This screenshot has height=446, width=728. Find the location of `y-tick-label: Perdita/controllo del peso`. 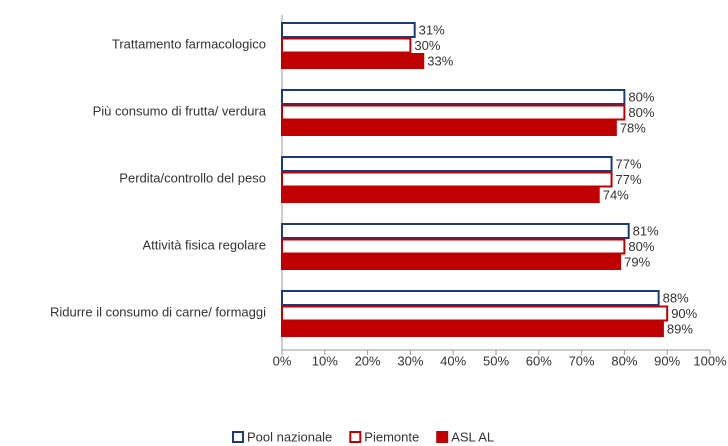

y-tick-label: Perdita/controllo del peso is located at coordinates (192, 178).